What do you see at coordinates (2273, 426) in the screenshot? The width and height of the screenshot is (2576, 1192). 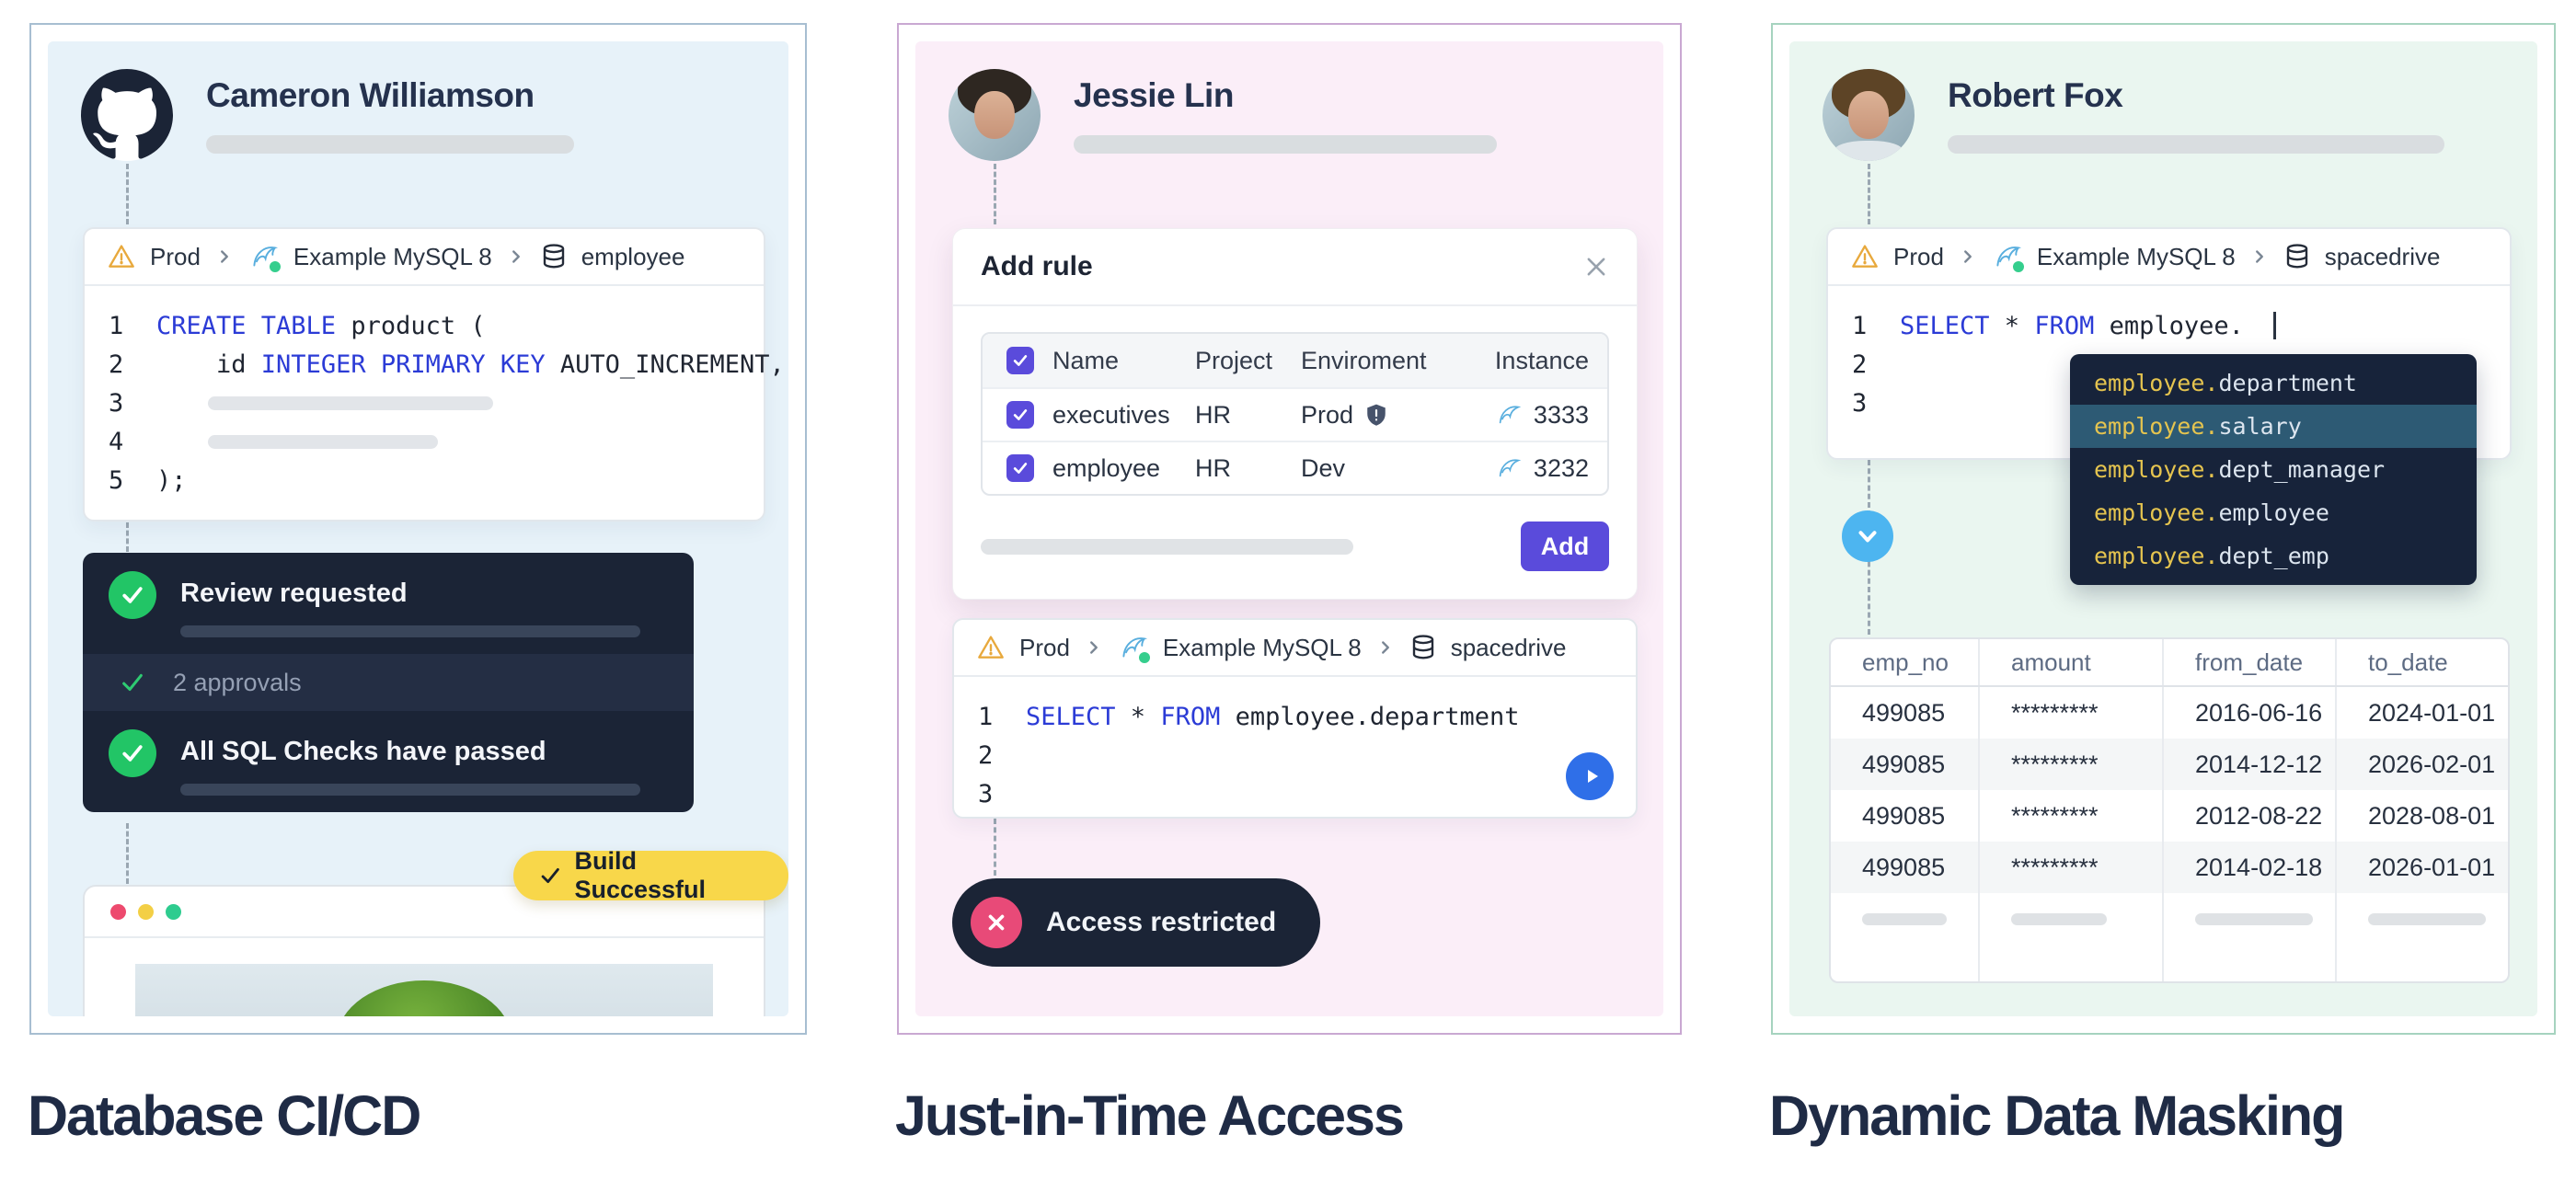 I see `autocomplete-item-selected: employee. salary` at bounding box center [2273, 426].